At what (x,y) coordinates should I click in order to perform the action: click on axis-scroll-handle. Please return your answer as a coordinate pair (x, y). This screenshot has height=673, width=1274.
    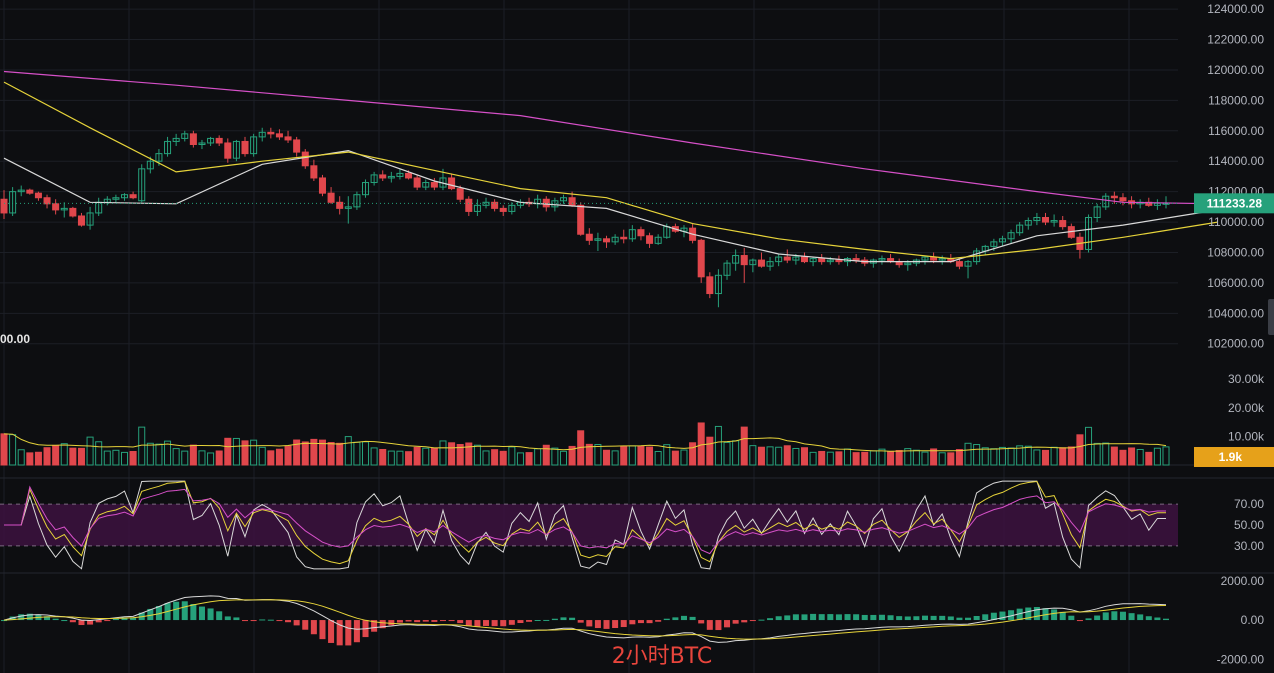
    Looking at the image, I should click on (1271, 317).